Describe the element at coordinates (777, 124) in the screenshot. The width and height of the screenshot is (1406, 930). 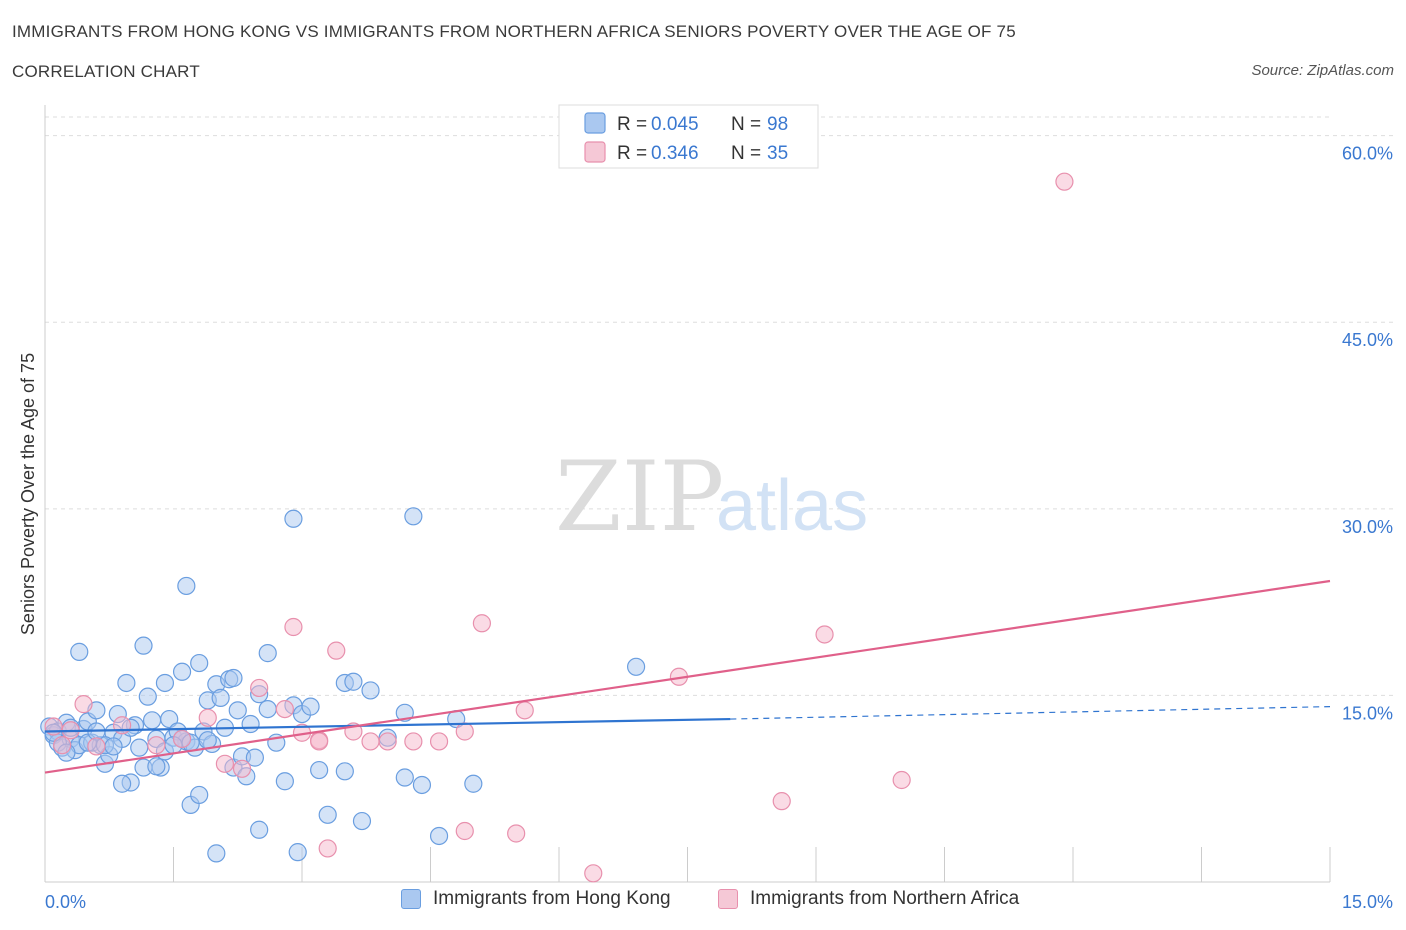
I see `top-legend-n-value: 98` at that location.